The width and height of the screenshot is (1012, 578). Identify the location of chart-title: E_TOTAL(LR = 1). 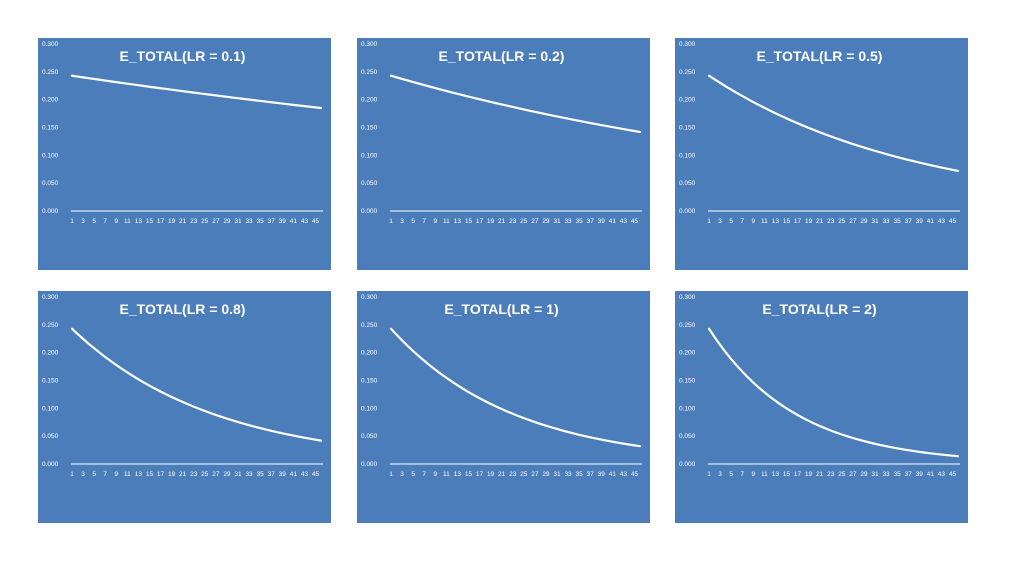
(501, 309).